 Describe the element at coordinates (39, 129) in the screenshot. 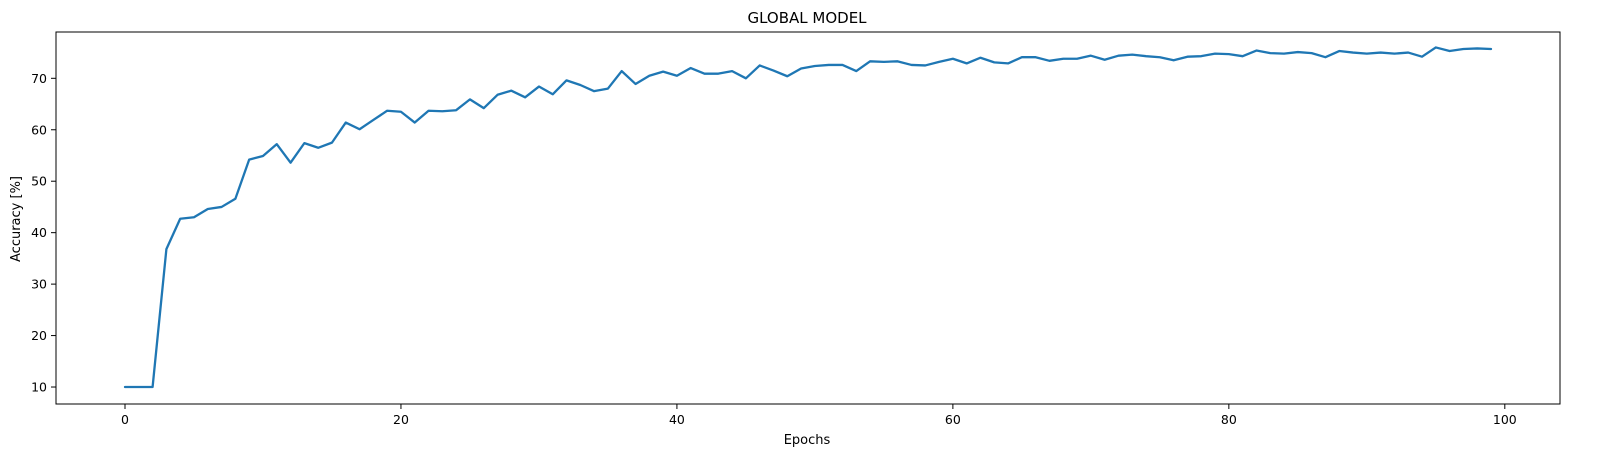

I see `y-tick-label: 60` at that location.